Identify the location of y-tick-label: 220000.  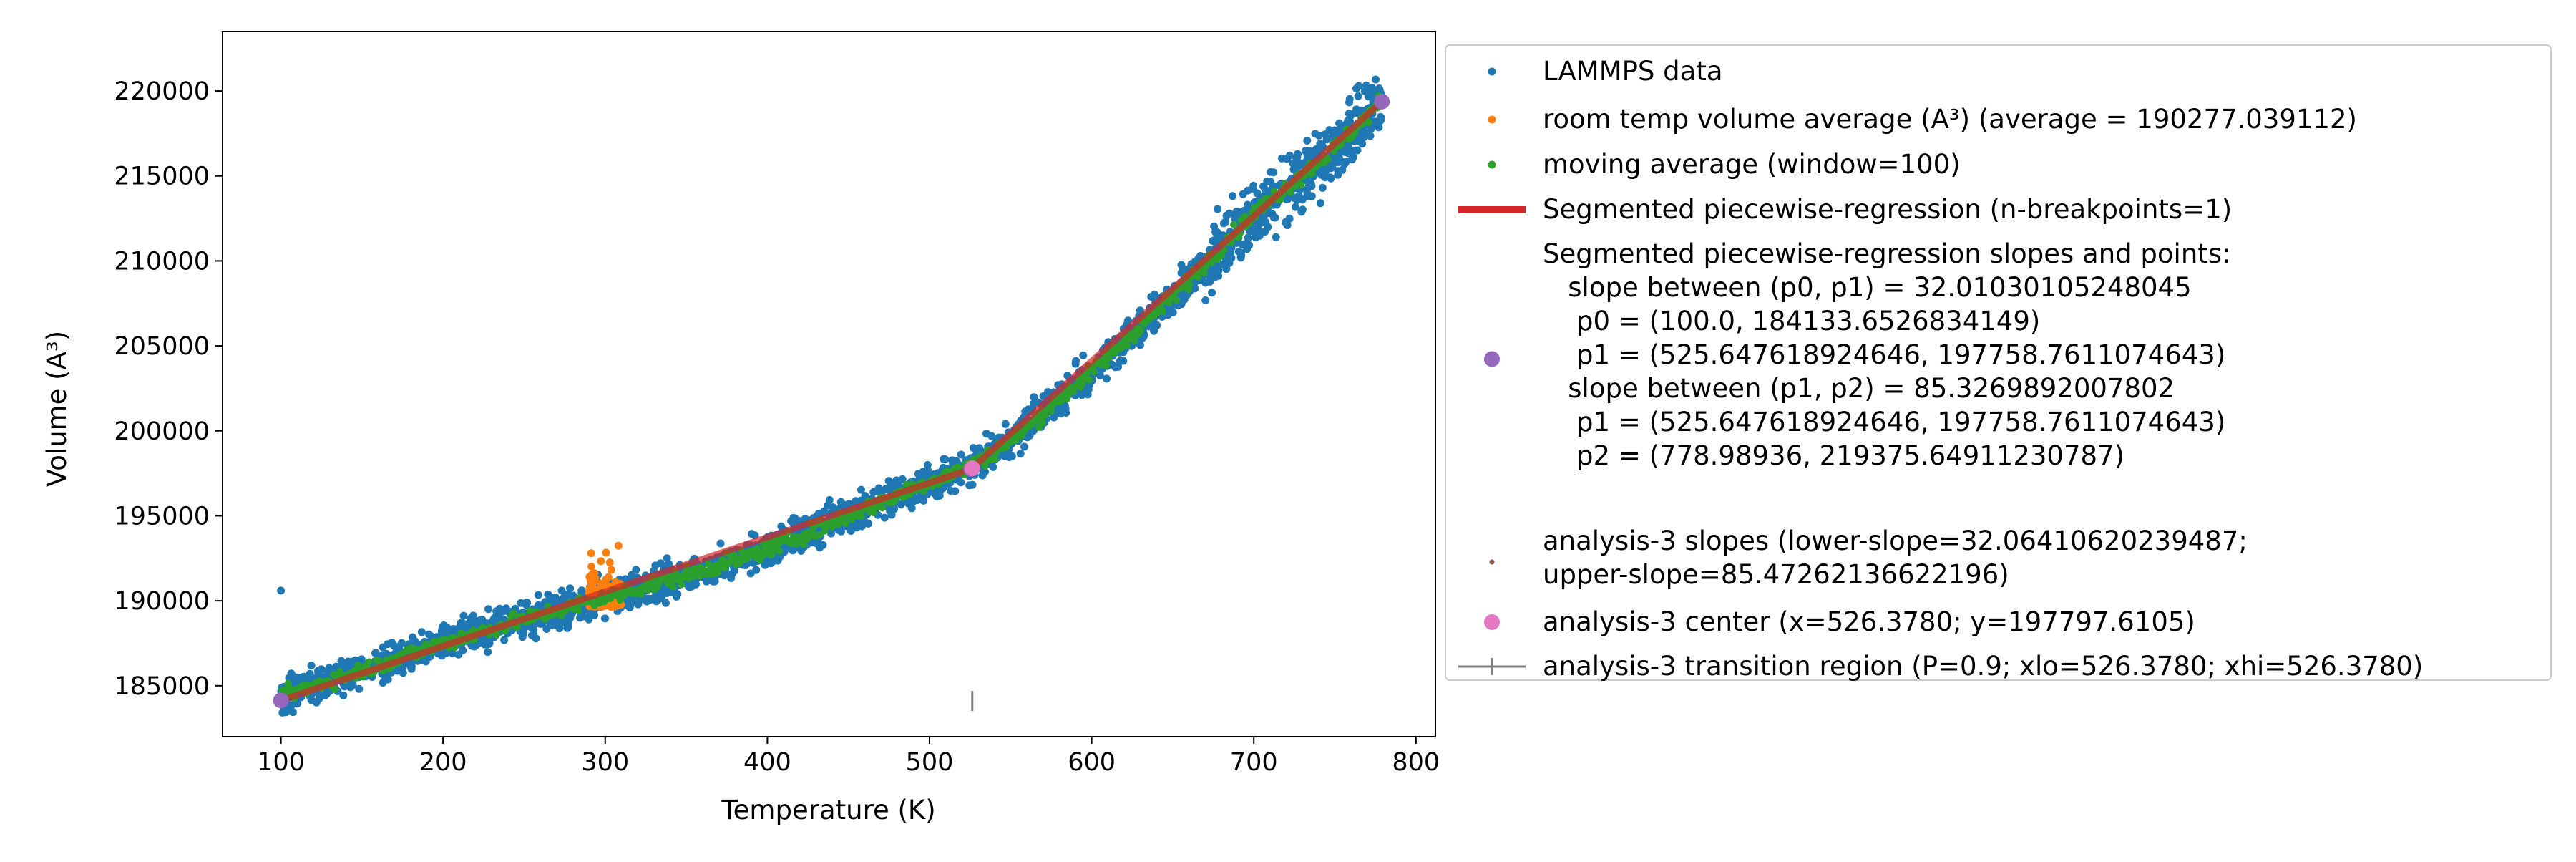
(162, 91).